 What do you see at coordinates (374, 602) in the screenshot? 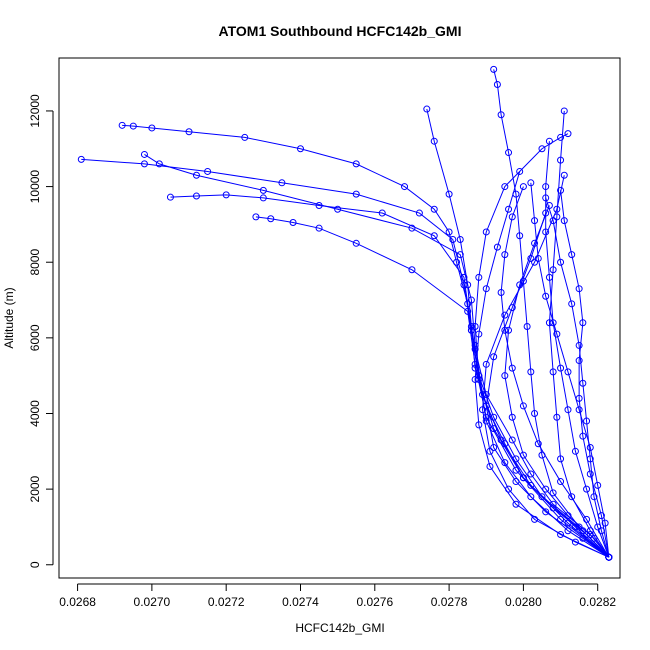
I see `x-tick-label: 0.0276` at bounding box center [374, 602].